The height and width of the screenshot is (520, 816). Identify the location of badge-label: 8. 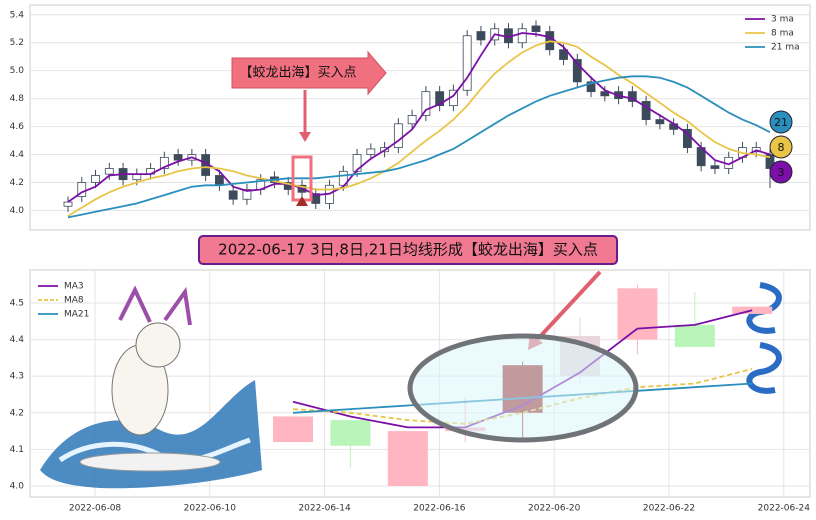
(781, 147).